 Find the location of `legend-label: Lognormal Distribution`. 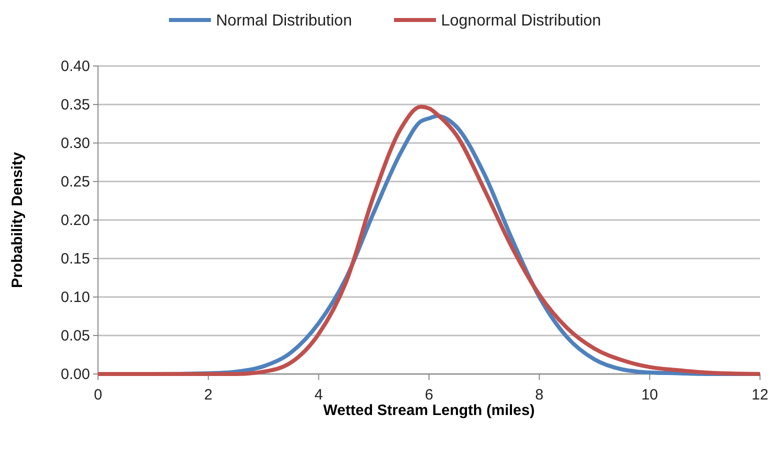

legend-label: Lognormal Distribution is located at coordinates (521, 21).